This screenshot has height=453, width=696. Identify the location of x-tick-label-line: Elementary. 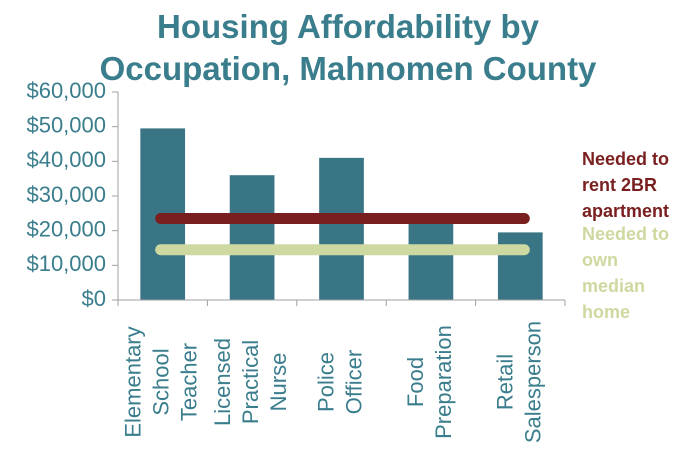
(133, 381).